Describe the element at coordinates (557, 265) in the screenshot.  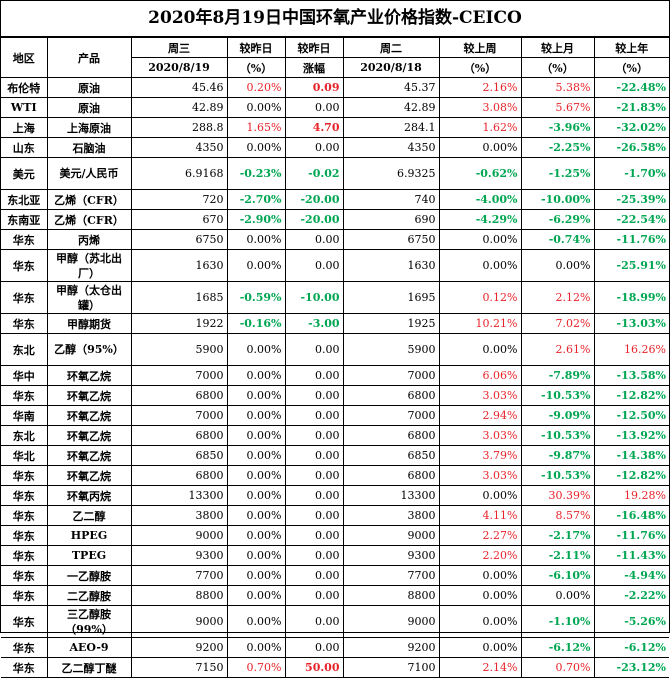
I see `cell-month-pct: 0.00%` at that location.